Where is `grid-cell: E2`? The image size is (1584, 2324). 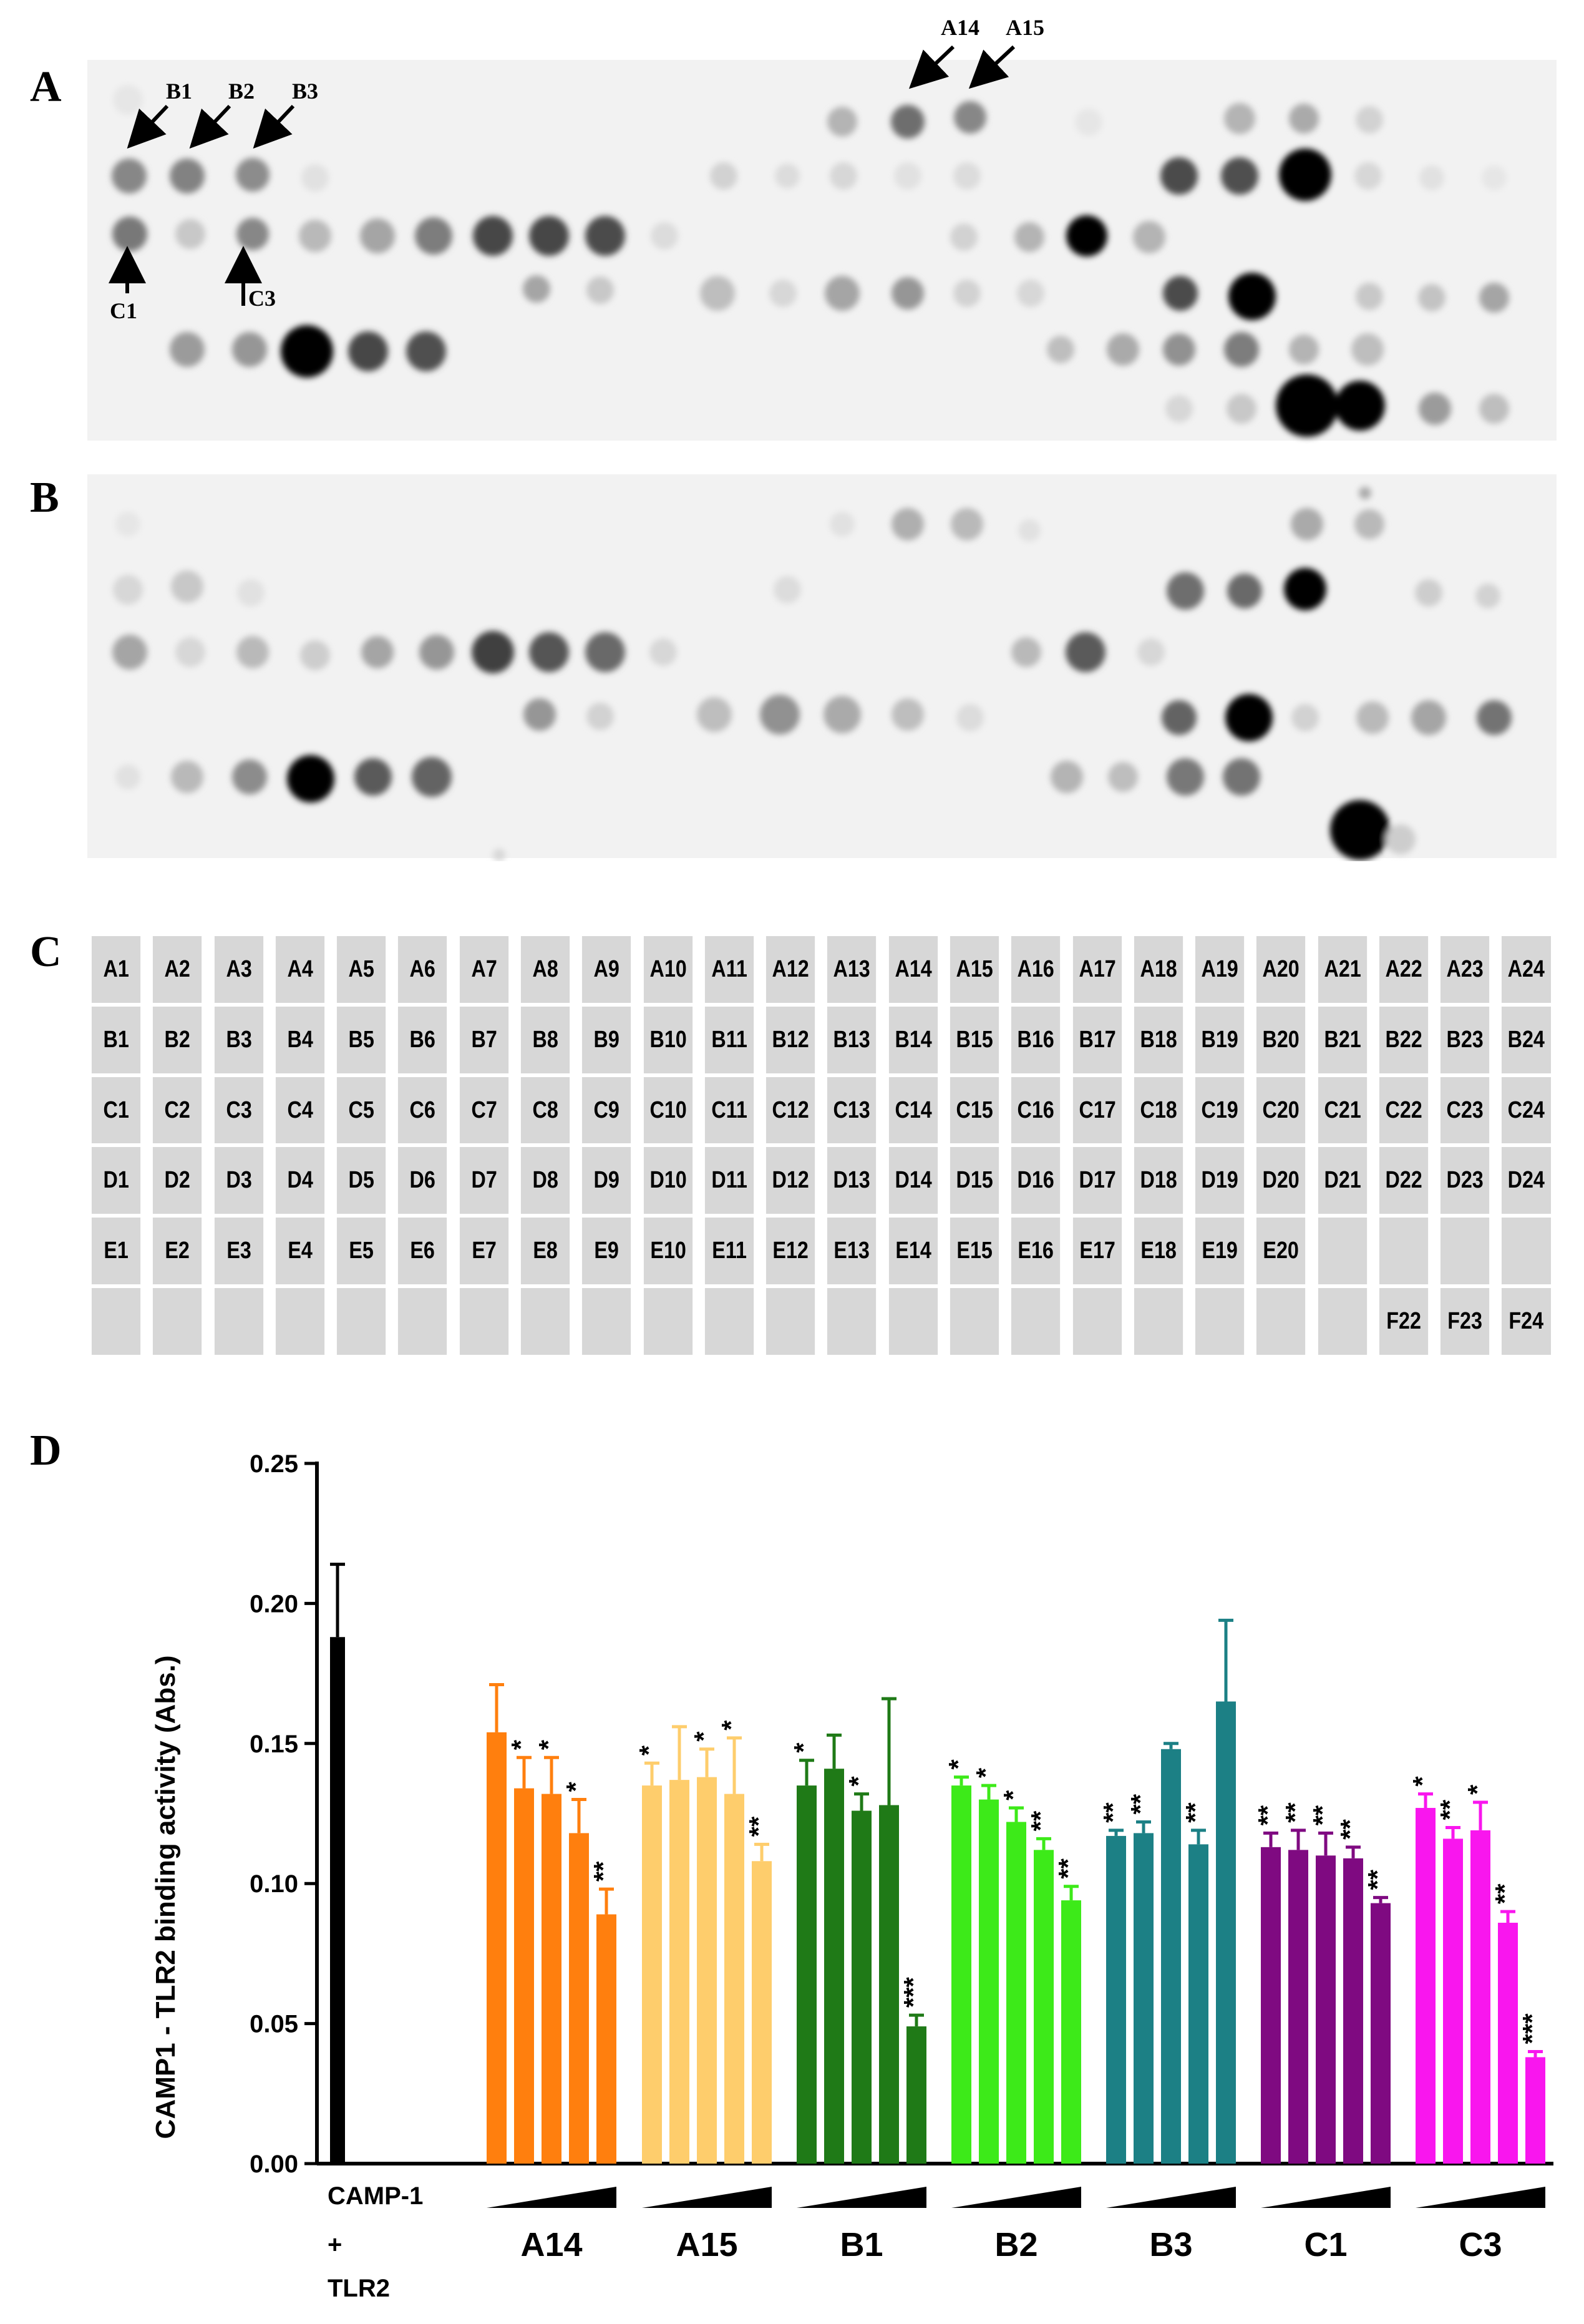
grid-cell: E2 is located at coordinates (178, 1251).